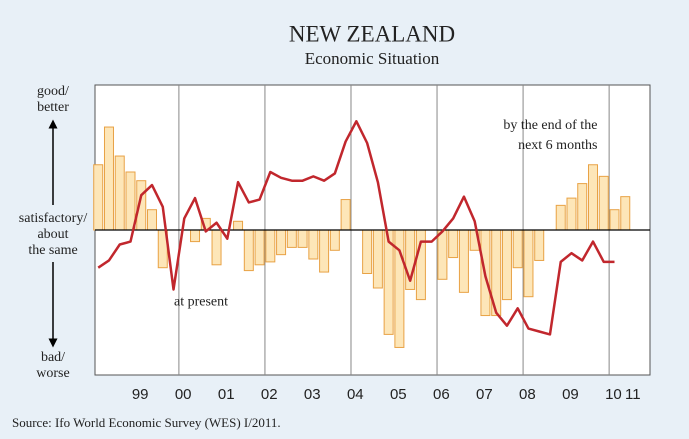  Describe the element at coordinates (372, 33) in the screenshot. I see `chart-title: NEW ZEALAND` at that location.